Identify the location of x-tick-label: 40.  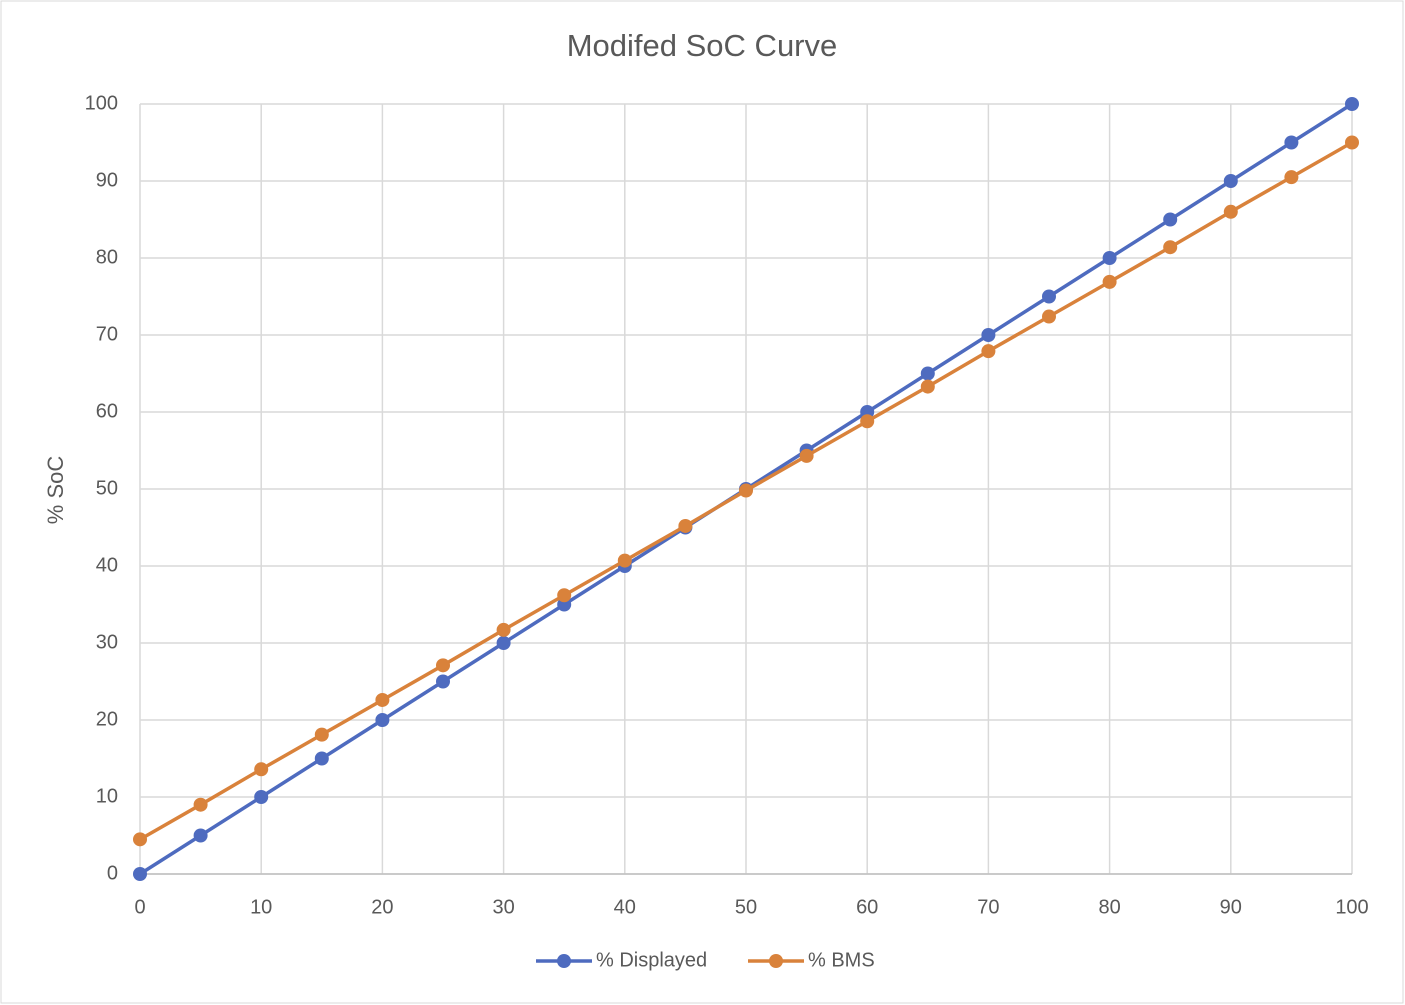
(625, 907).